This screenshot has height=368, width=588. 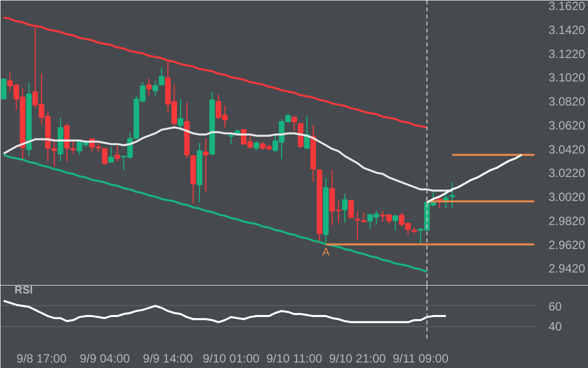 What do you see at coordinates (567, 101) in the screenshot?
I see `y-tick-label: 3.0820` at bounding box center [567, 101].